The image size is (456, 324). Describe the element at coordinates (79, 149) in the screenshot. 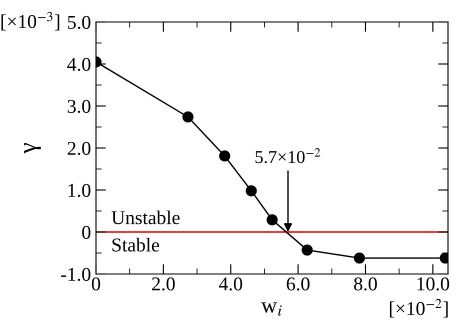

I see `y-tick-label: 2.0` at that location.